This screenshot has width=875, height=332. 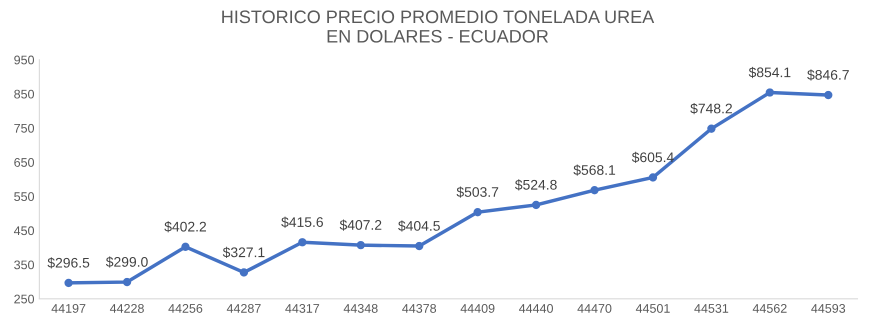 I want to click on y-tick-label: 550, so click(x=24, y=197).